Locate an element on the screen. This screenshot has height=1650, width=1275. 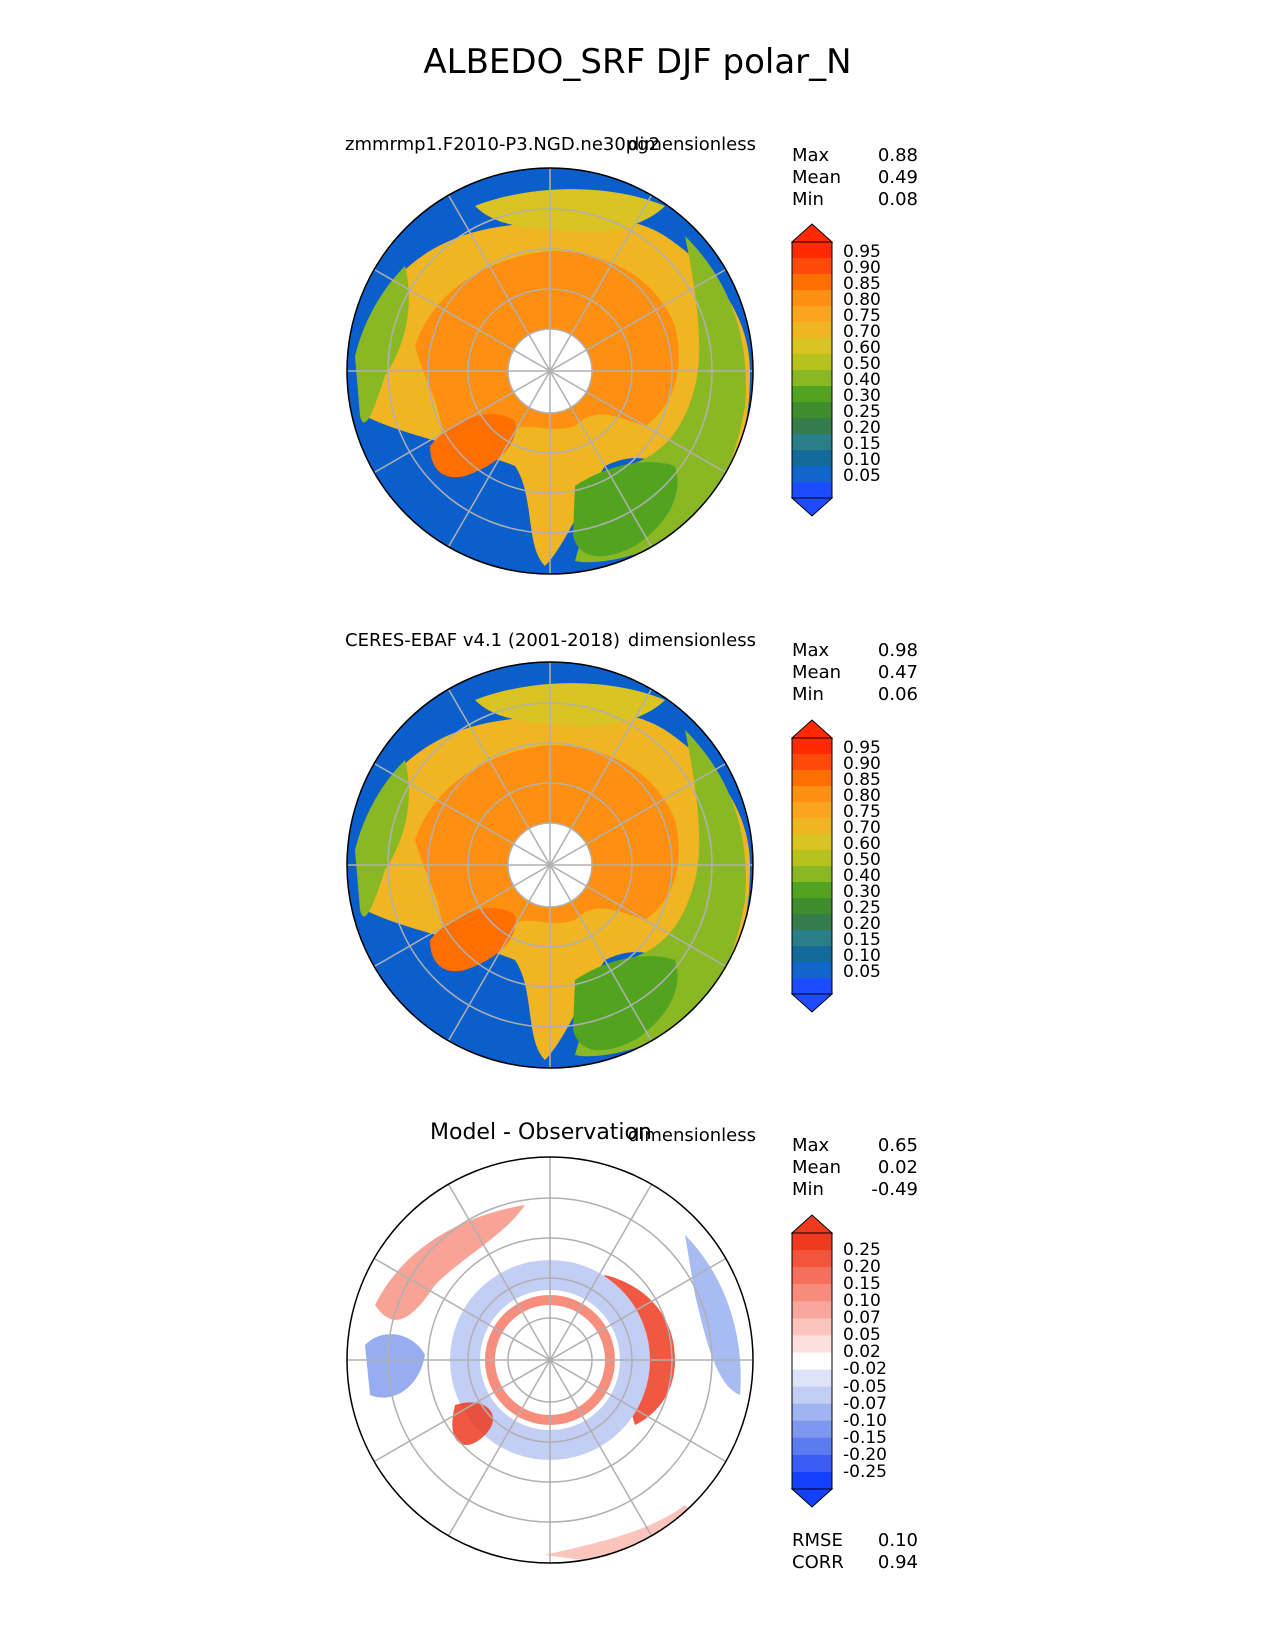
panel3-meridian is located at coordinates (550, 1360).